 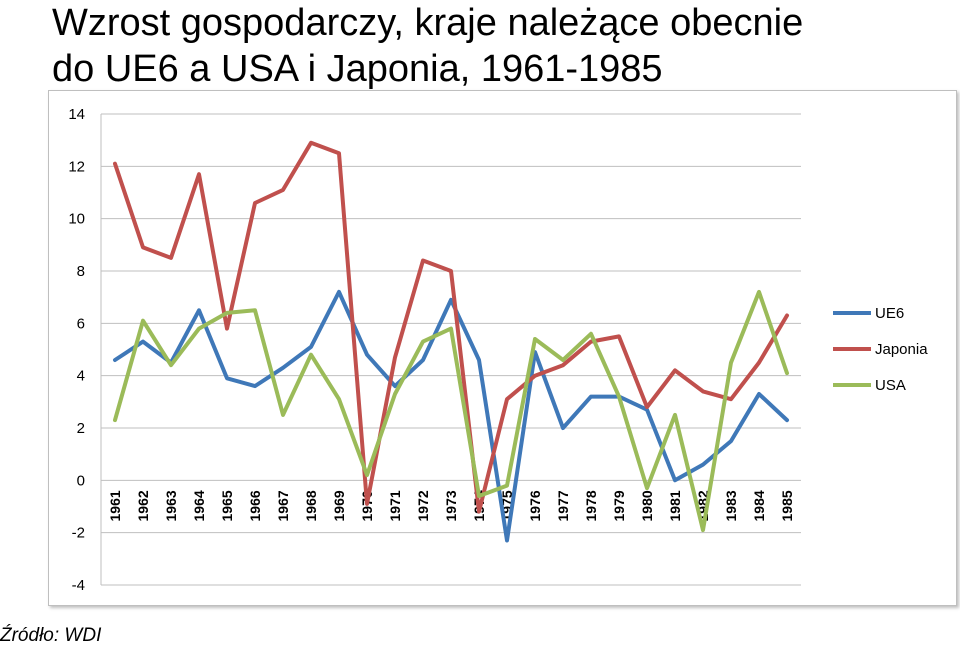 What do you see at coordinates (311, 505) in the screenshot?
I see `x-tick-label: 1968` at bounding box center [311, 505].